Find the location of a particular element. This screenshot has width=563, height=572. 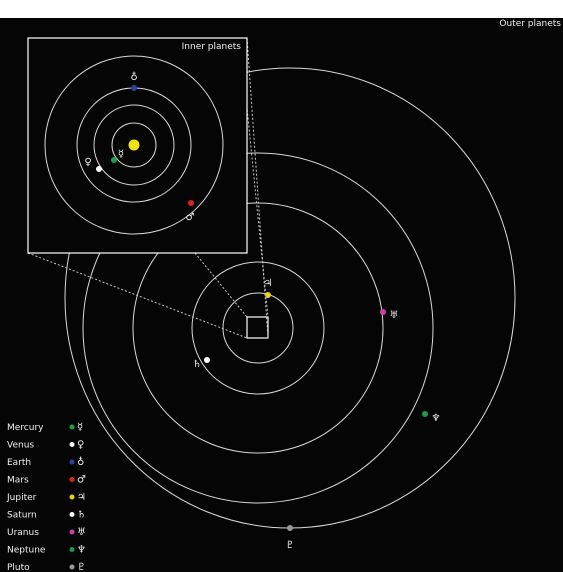

venus-legend-dot is located at coordinates (72, 444).